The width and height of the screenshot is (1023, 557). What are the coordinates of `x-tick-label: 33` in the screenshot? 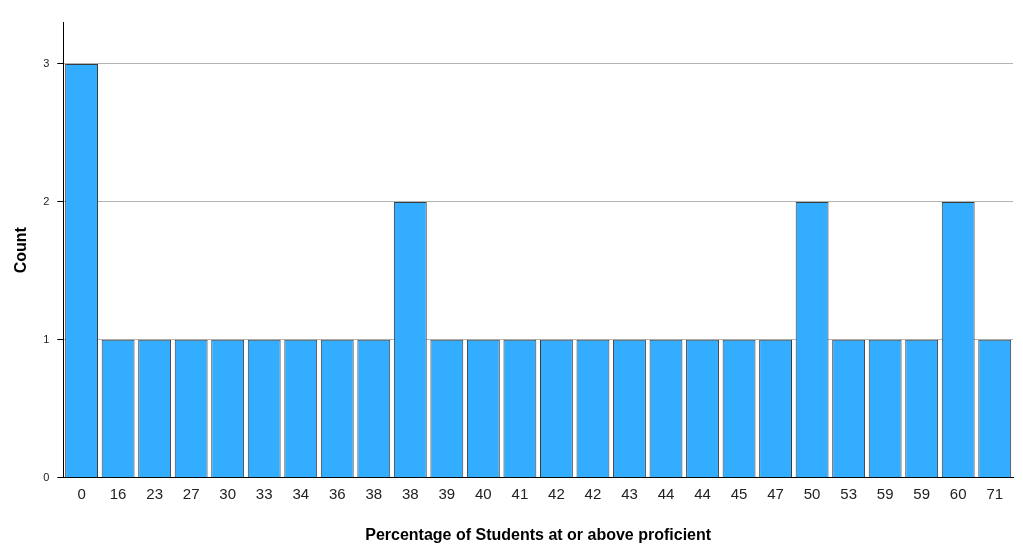 It's located at (264, 493).